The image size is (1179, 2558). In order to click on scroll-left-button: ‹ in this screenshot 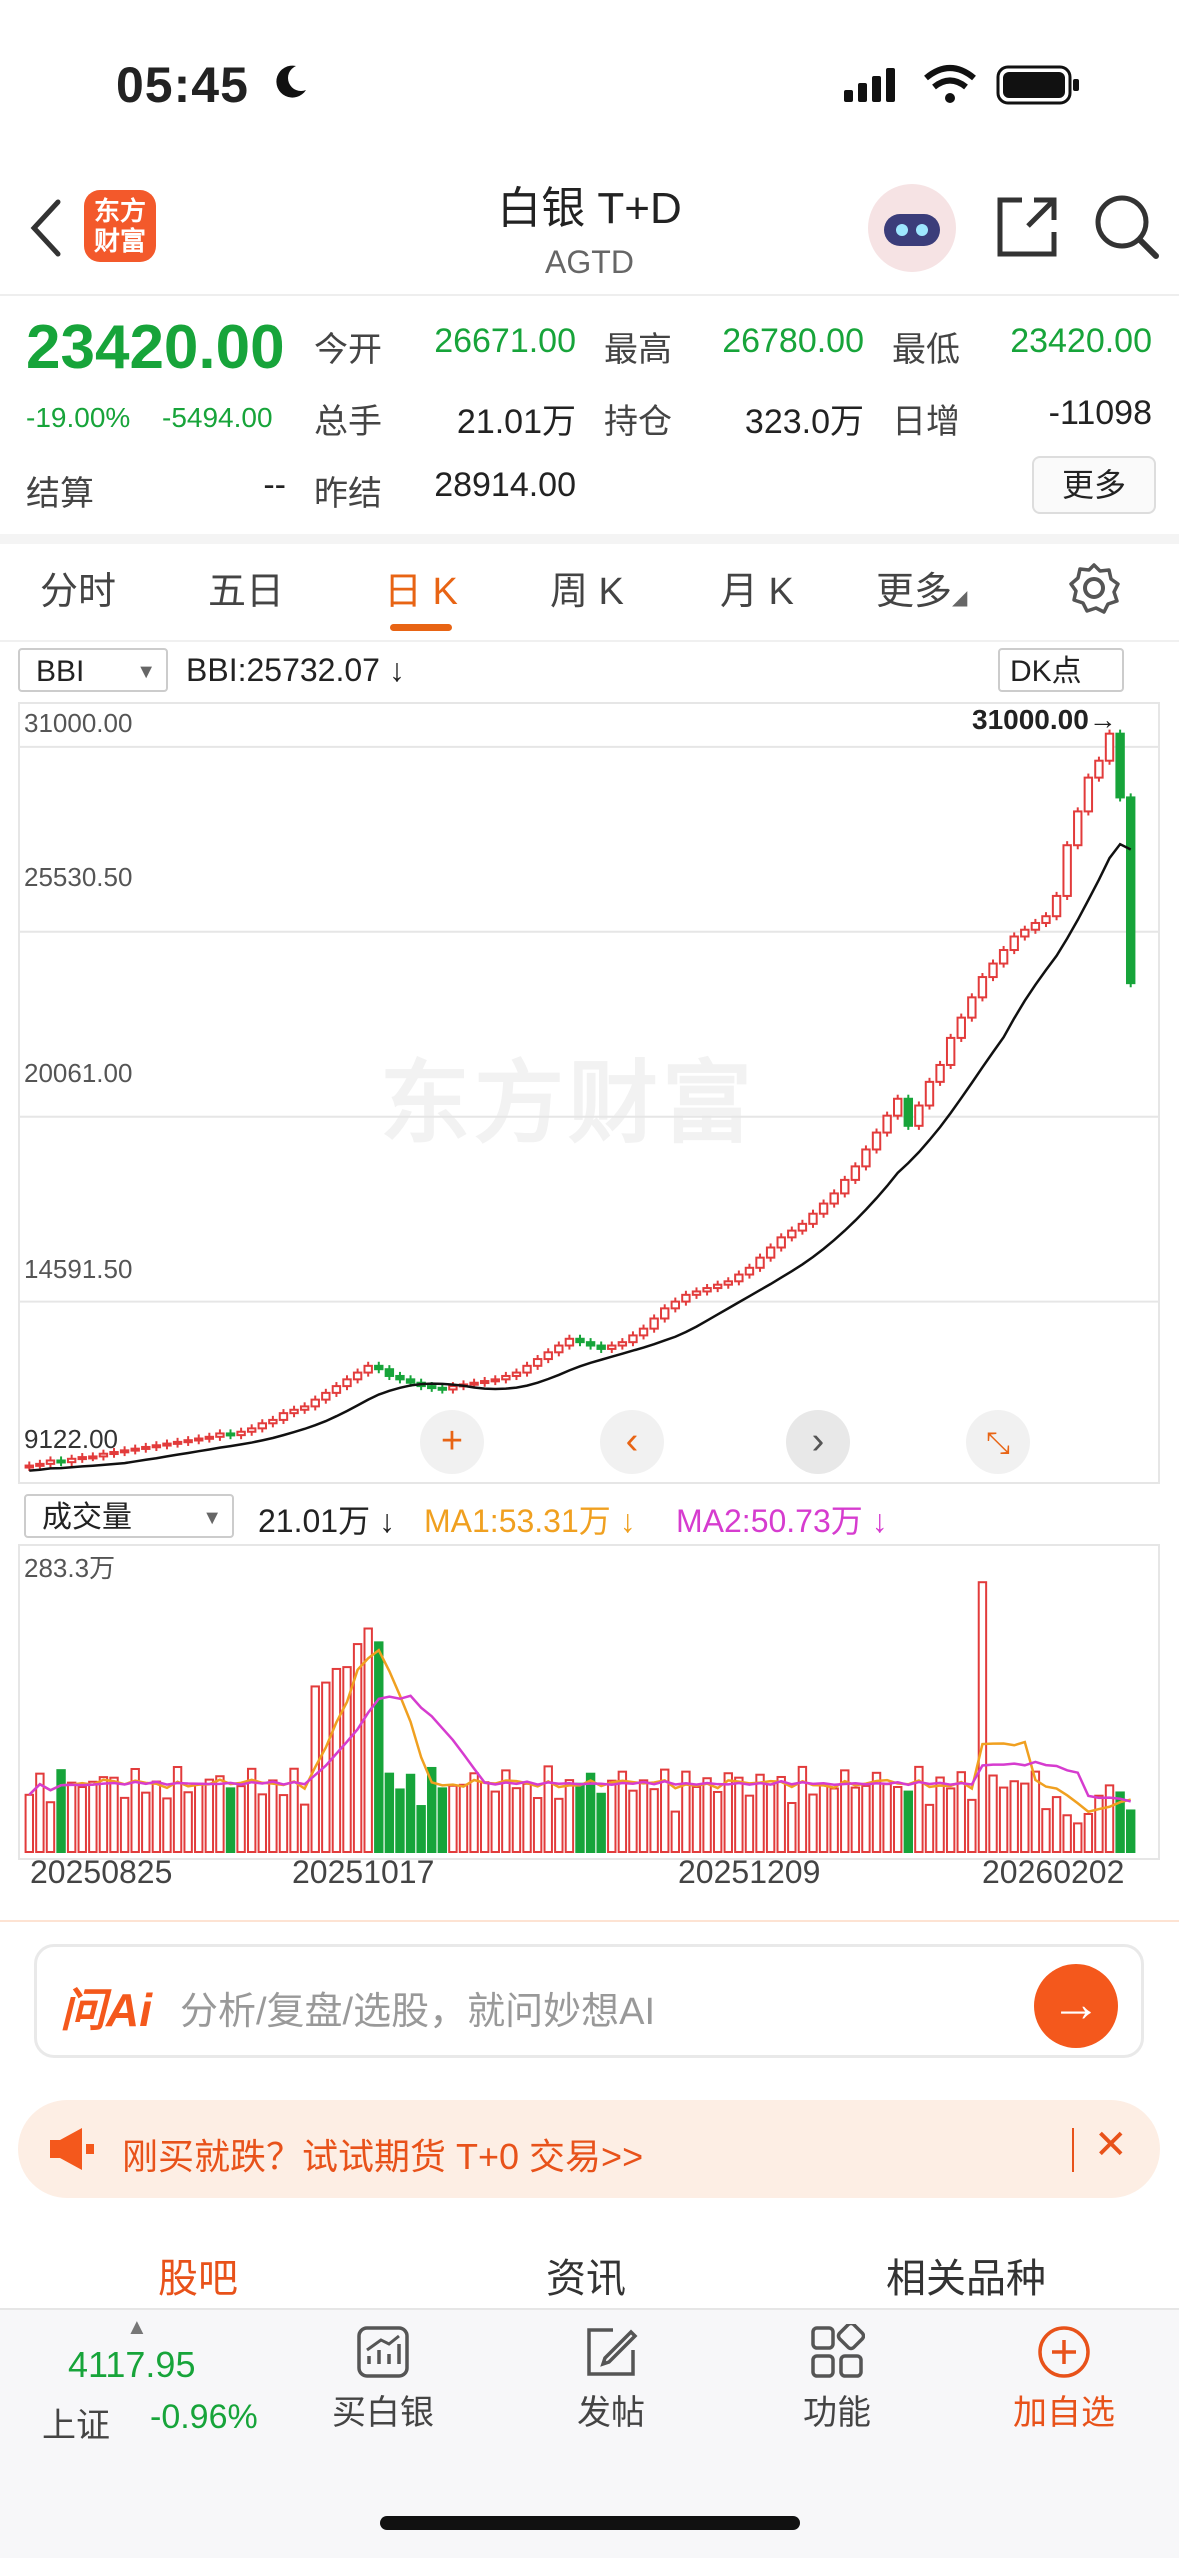, I will do `click(632, 1442)`.